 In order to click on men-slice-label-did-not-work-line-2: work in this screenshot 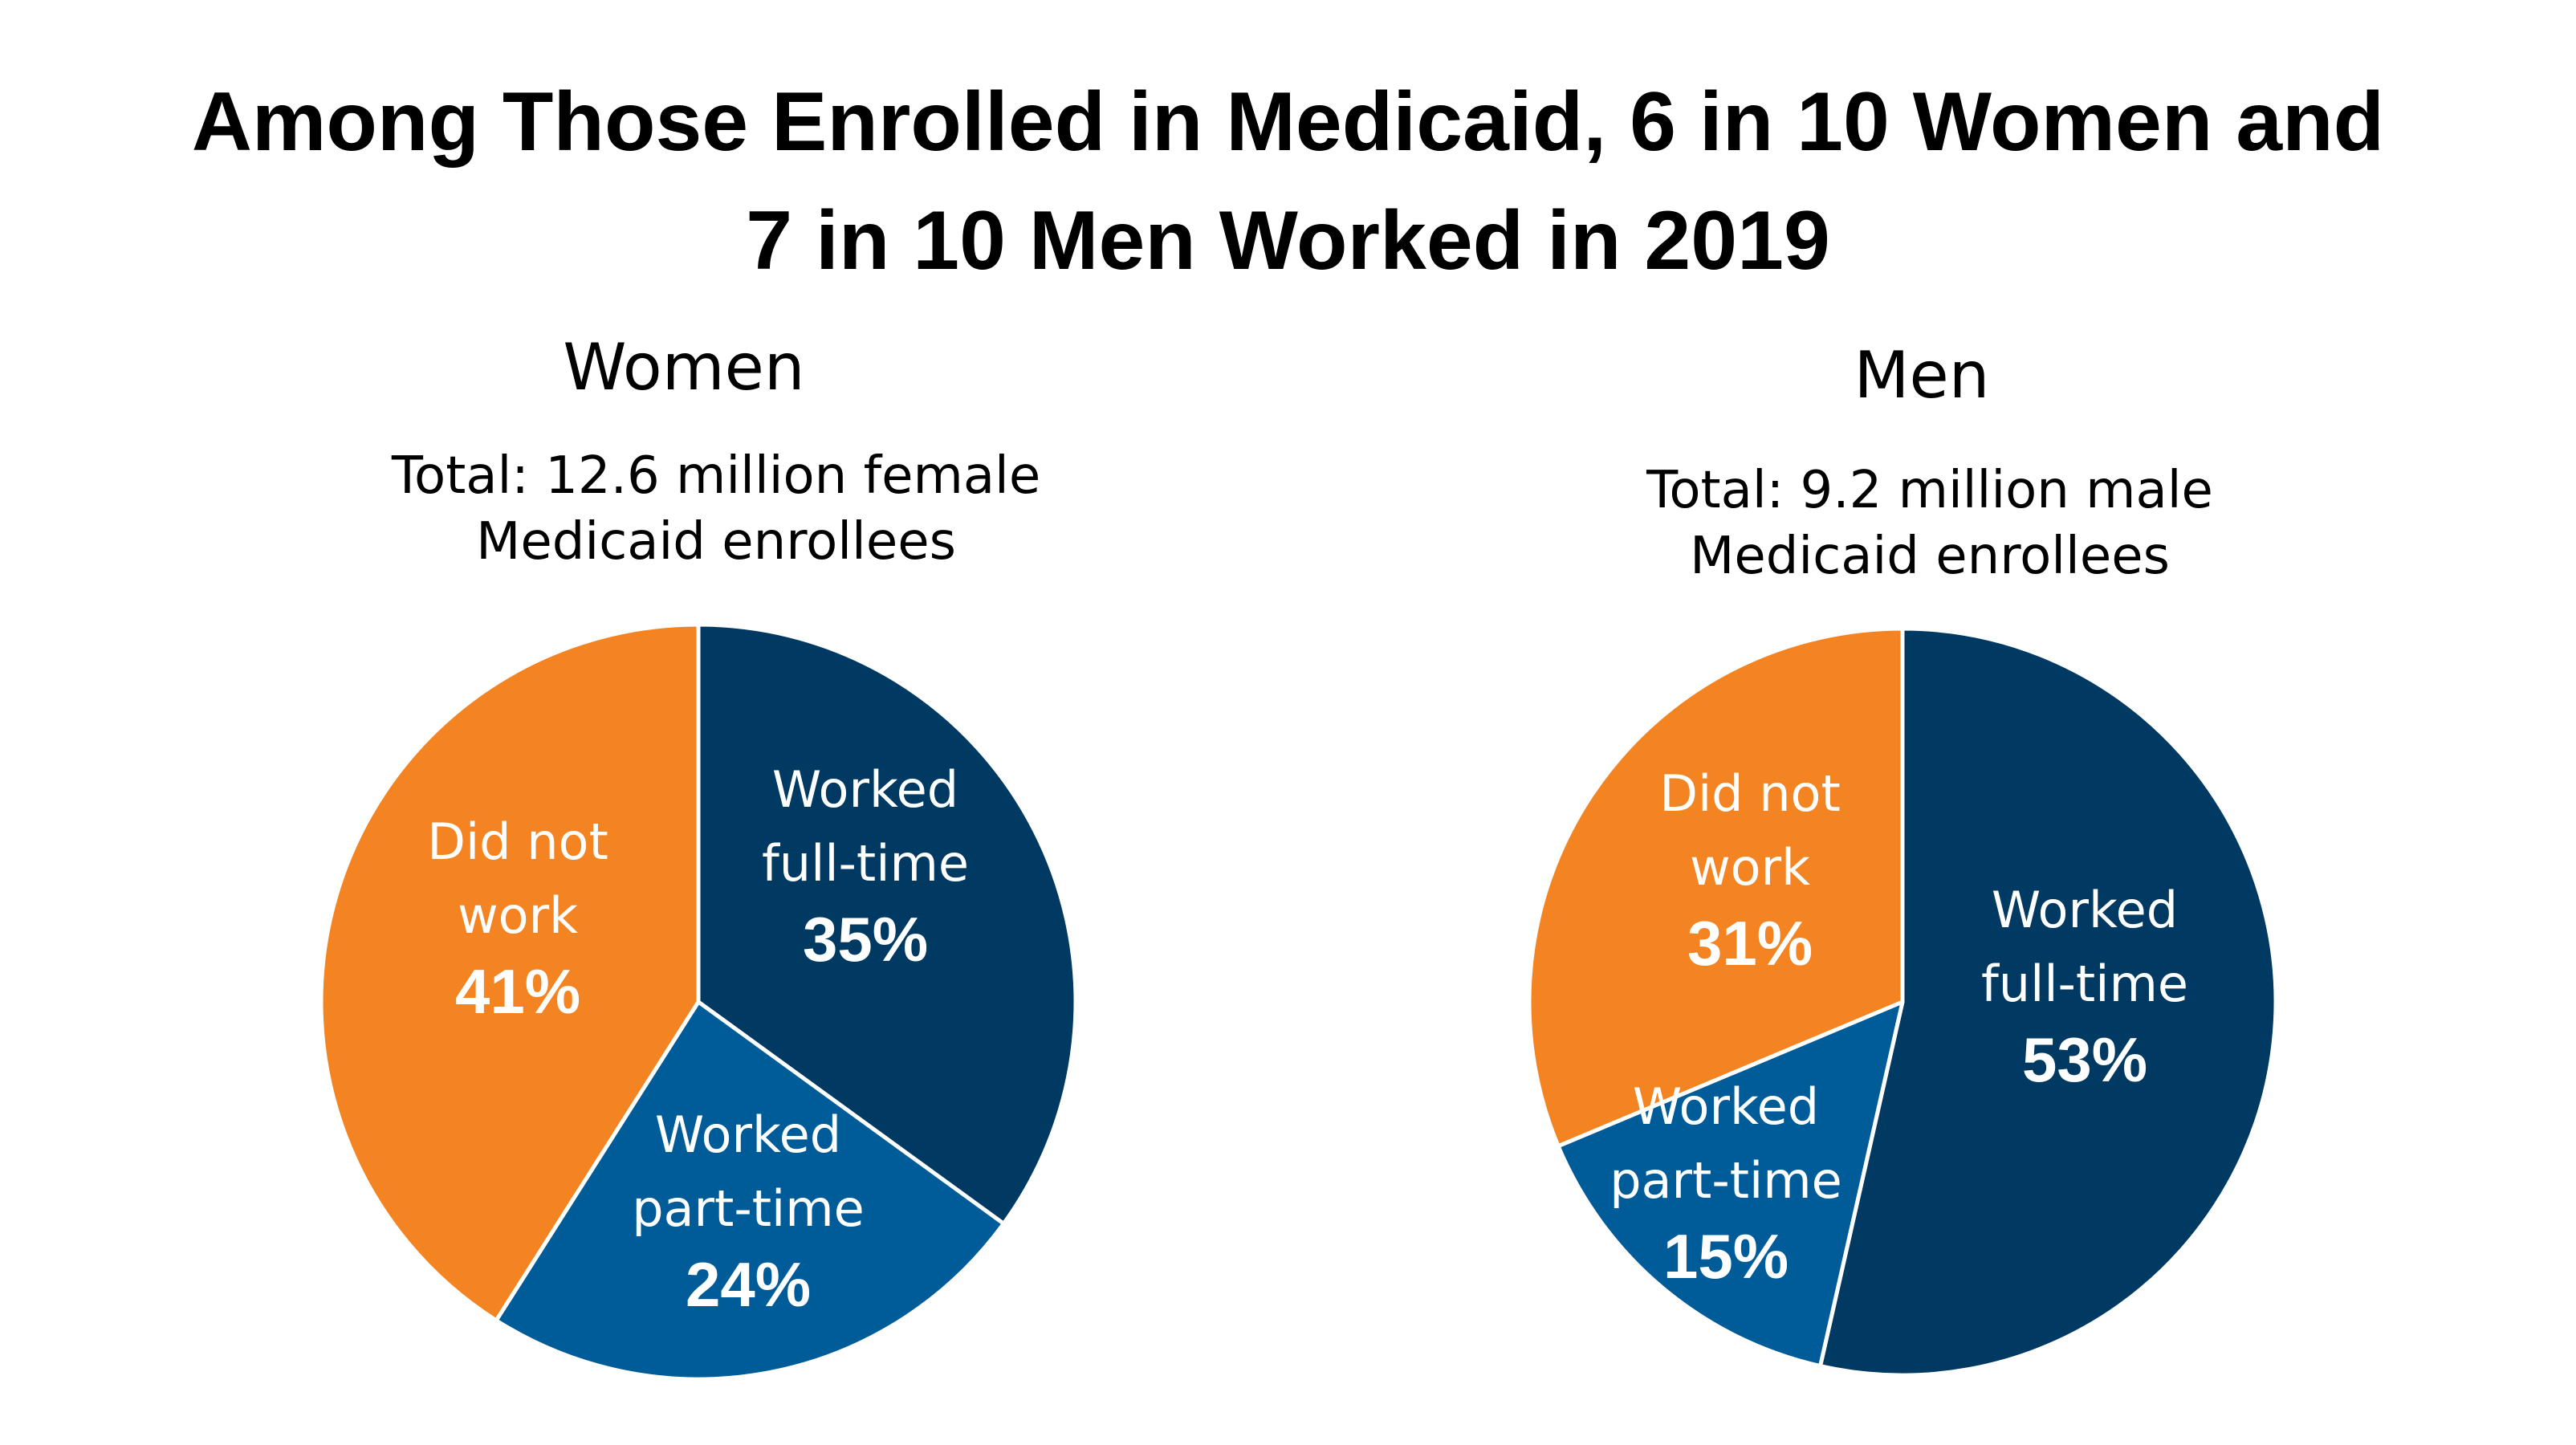, I will do `click(1750, 867)`.